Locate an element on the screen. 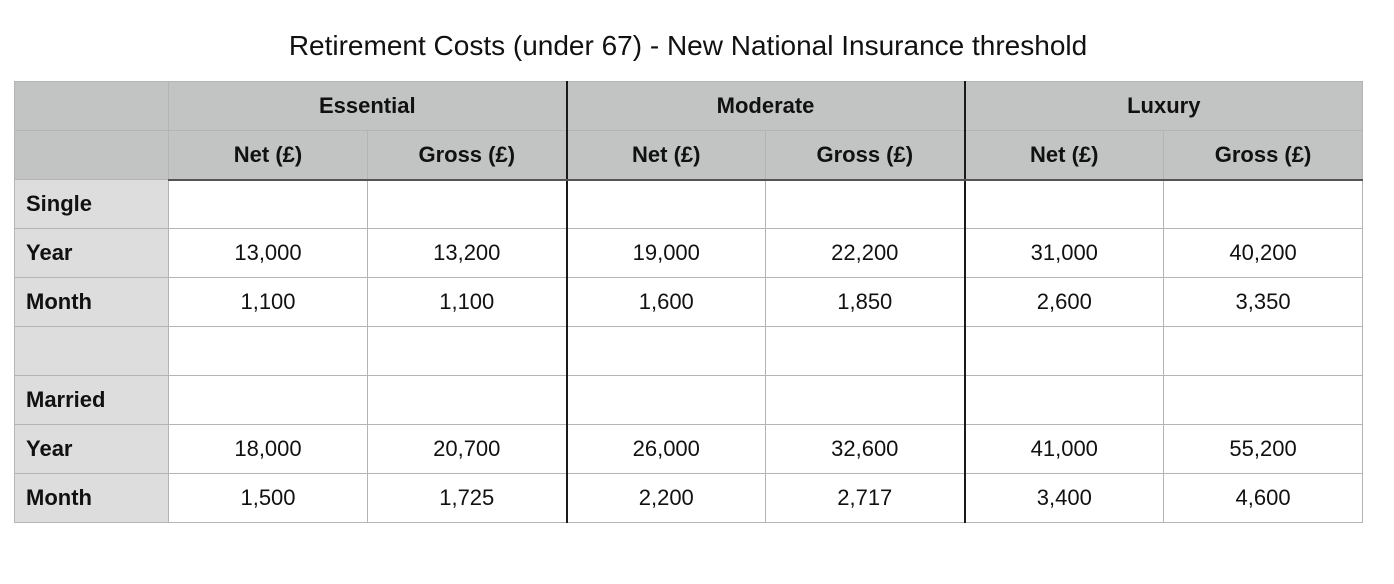 The height and width of the screenshot is (584, 1394). table-cell: 2,600 is located at coordinates (1064, 302).